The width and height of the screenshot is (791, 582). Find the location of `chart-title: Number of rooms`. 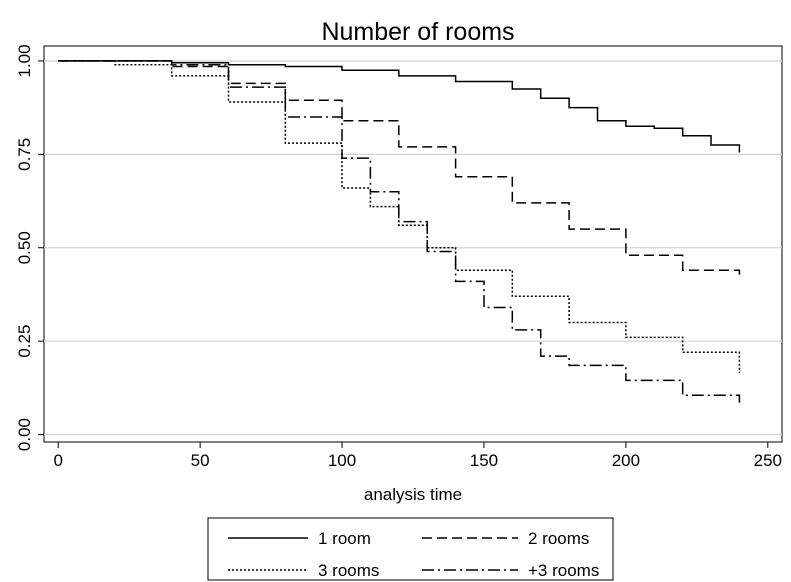

chart-title: Number of rooms is located at coordinates (417, 32).